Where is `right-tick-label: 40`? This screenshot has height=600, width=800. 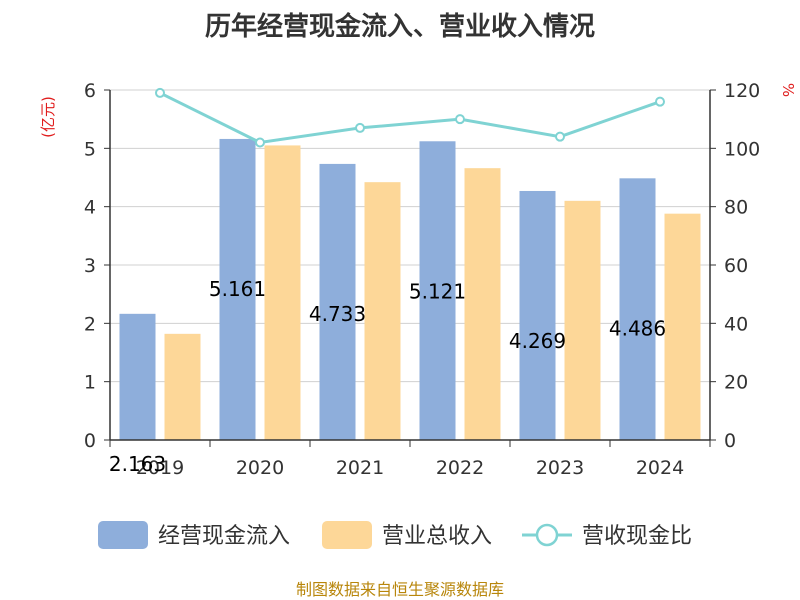 right-tick-label: 40 is located at coordinates (736, 324).